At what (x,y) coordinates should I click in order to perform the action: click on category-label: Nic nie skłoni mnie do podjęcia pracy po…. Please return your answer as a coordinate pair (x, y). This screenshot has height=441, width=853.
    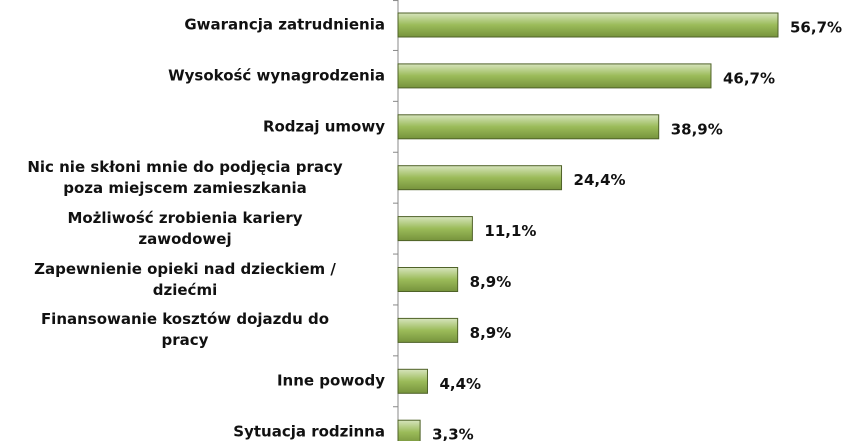
    Looking at the image, I should click on (185, 177).